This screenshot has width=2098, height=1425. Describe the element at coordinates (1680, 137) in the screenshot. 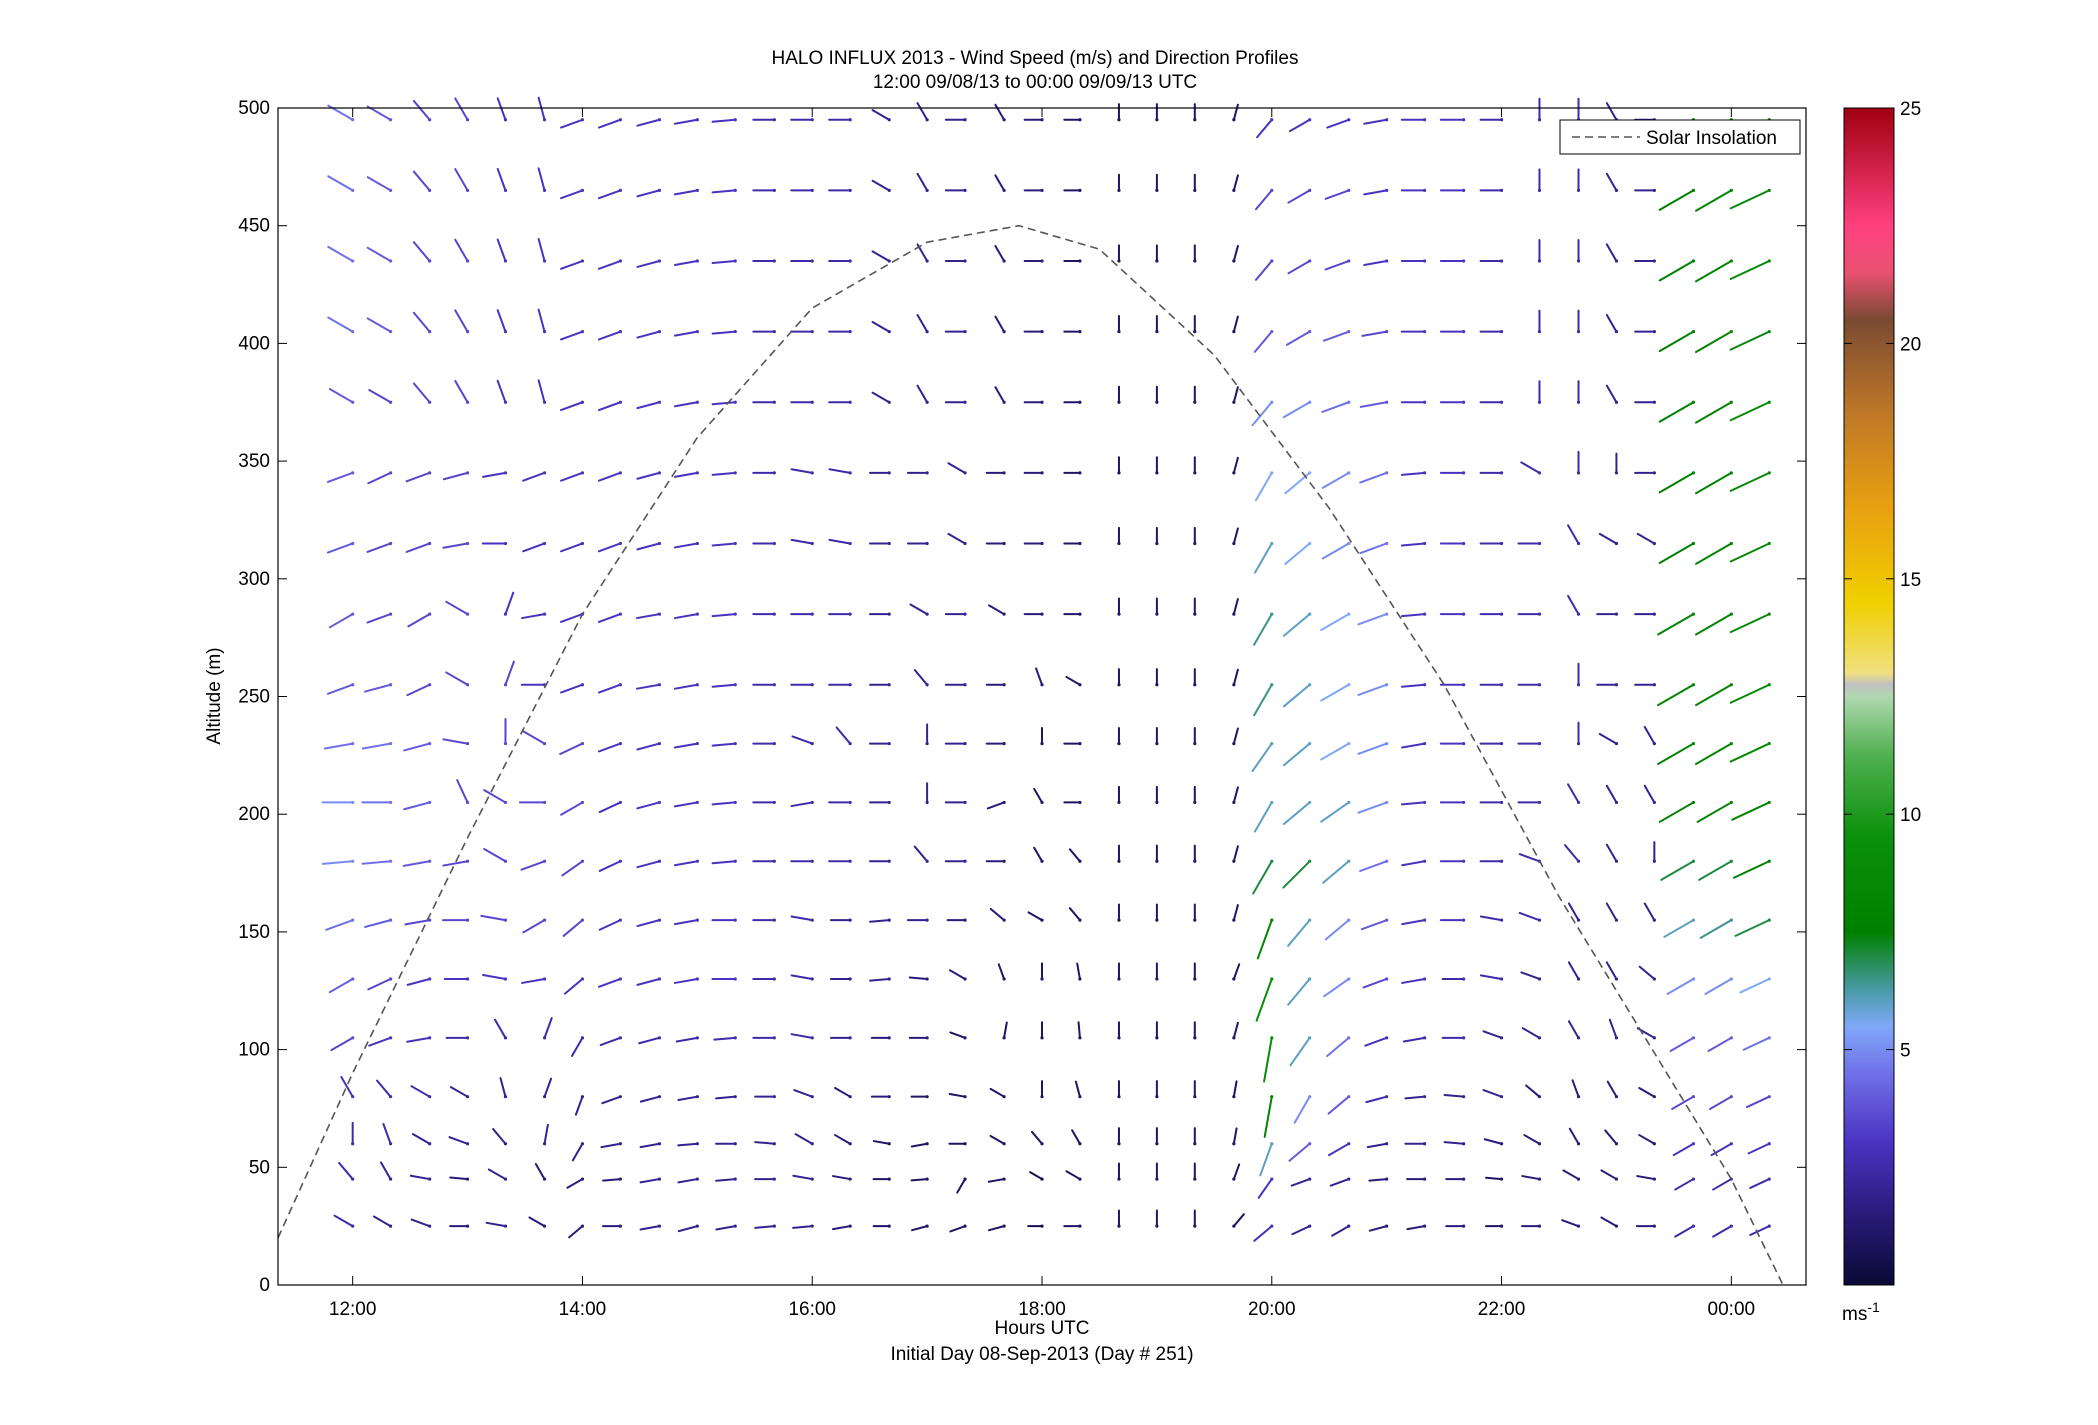

I see `legend: Solar Insolation` at that location.